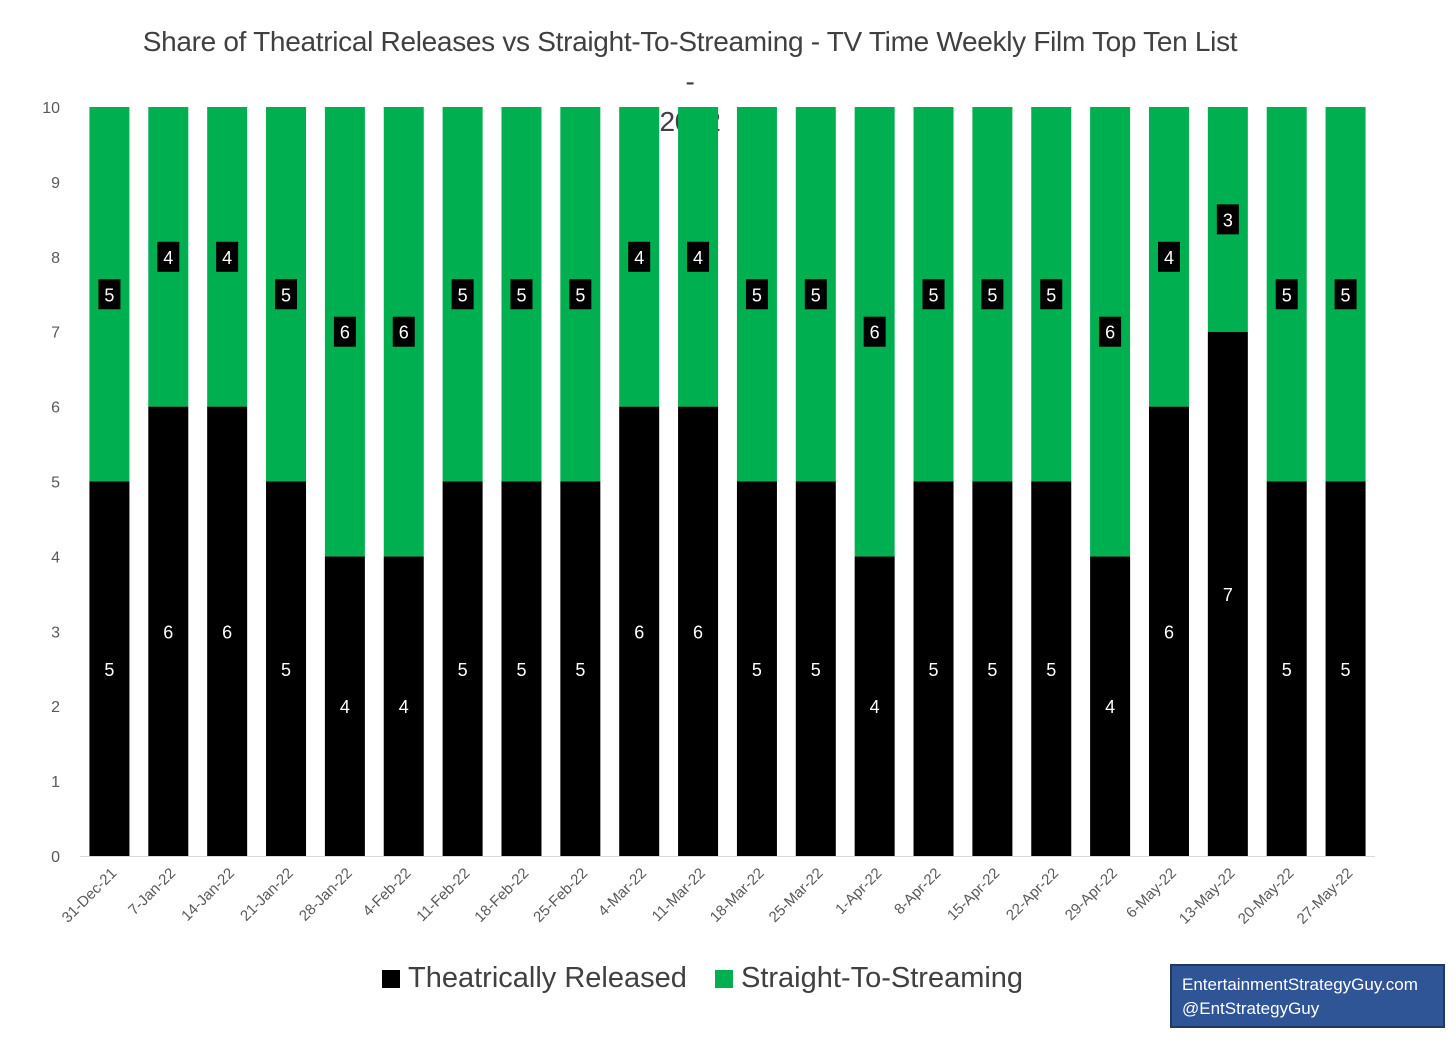  Describe the element at coordinates (55, 857) in the screenshot. I see `y-tick-label: 0` at that location.